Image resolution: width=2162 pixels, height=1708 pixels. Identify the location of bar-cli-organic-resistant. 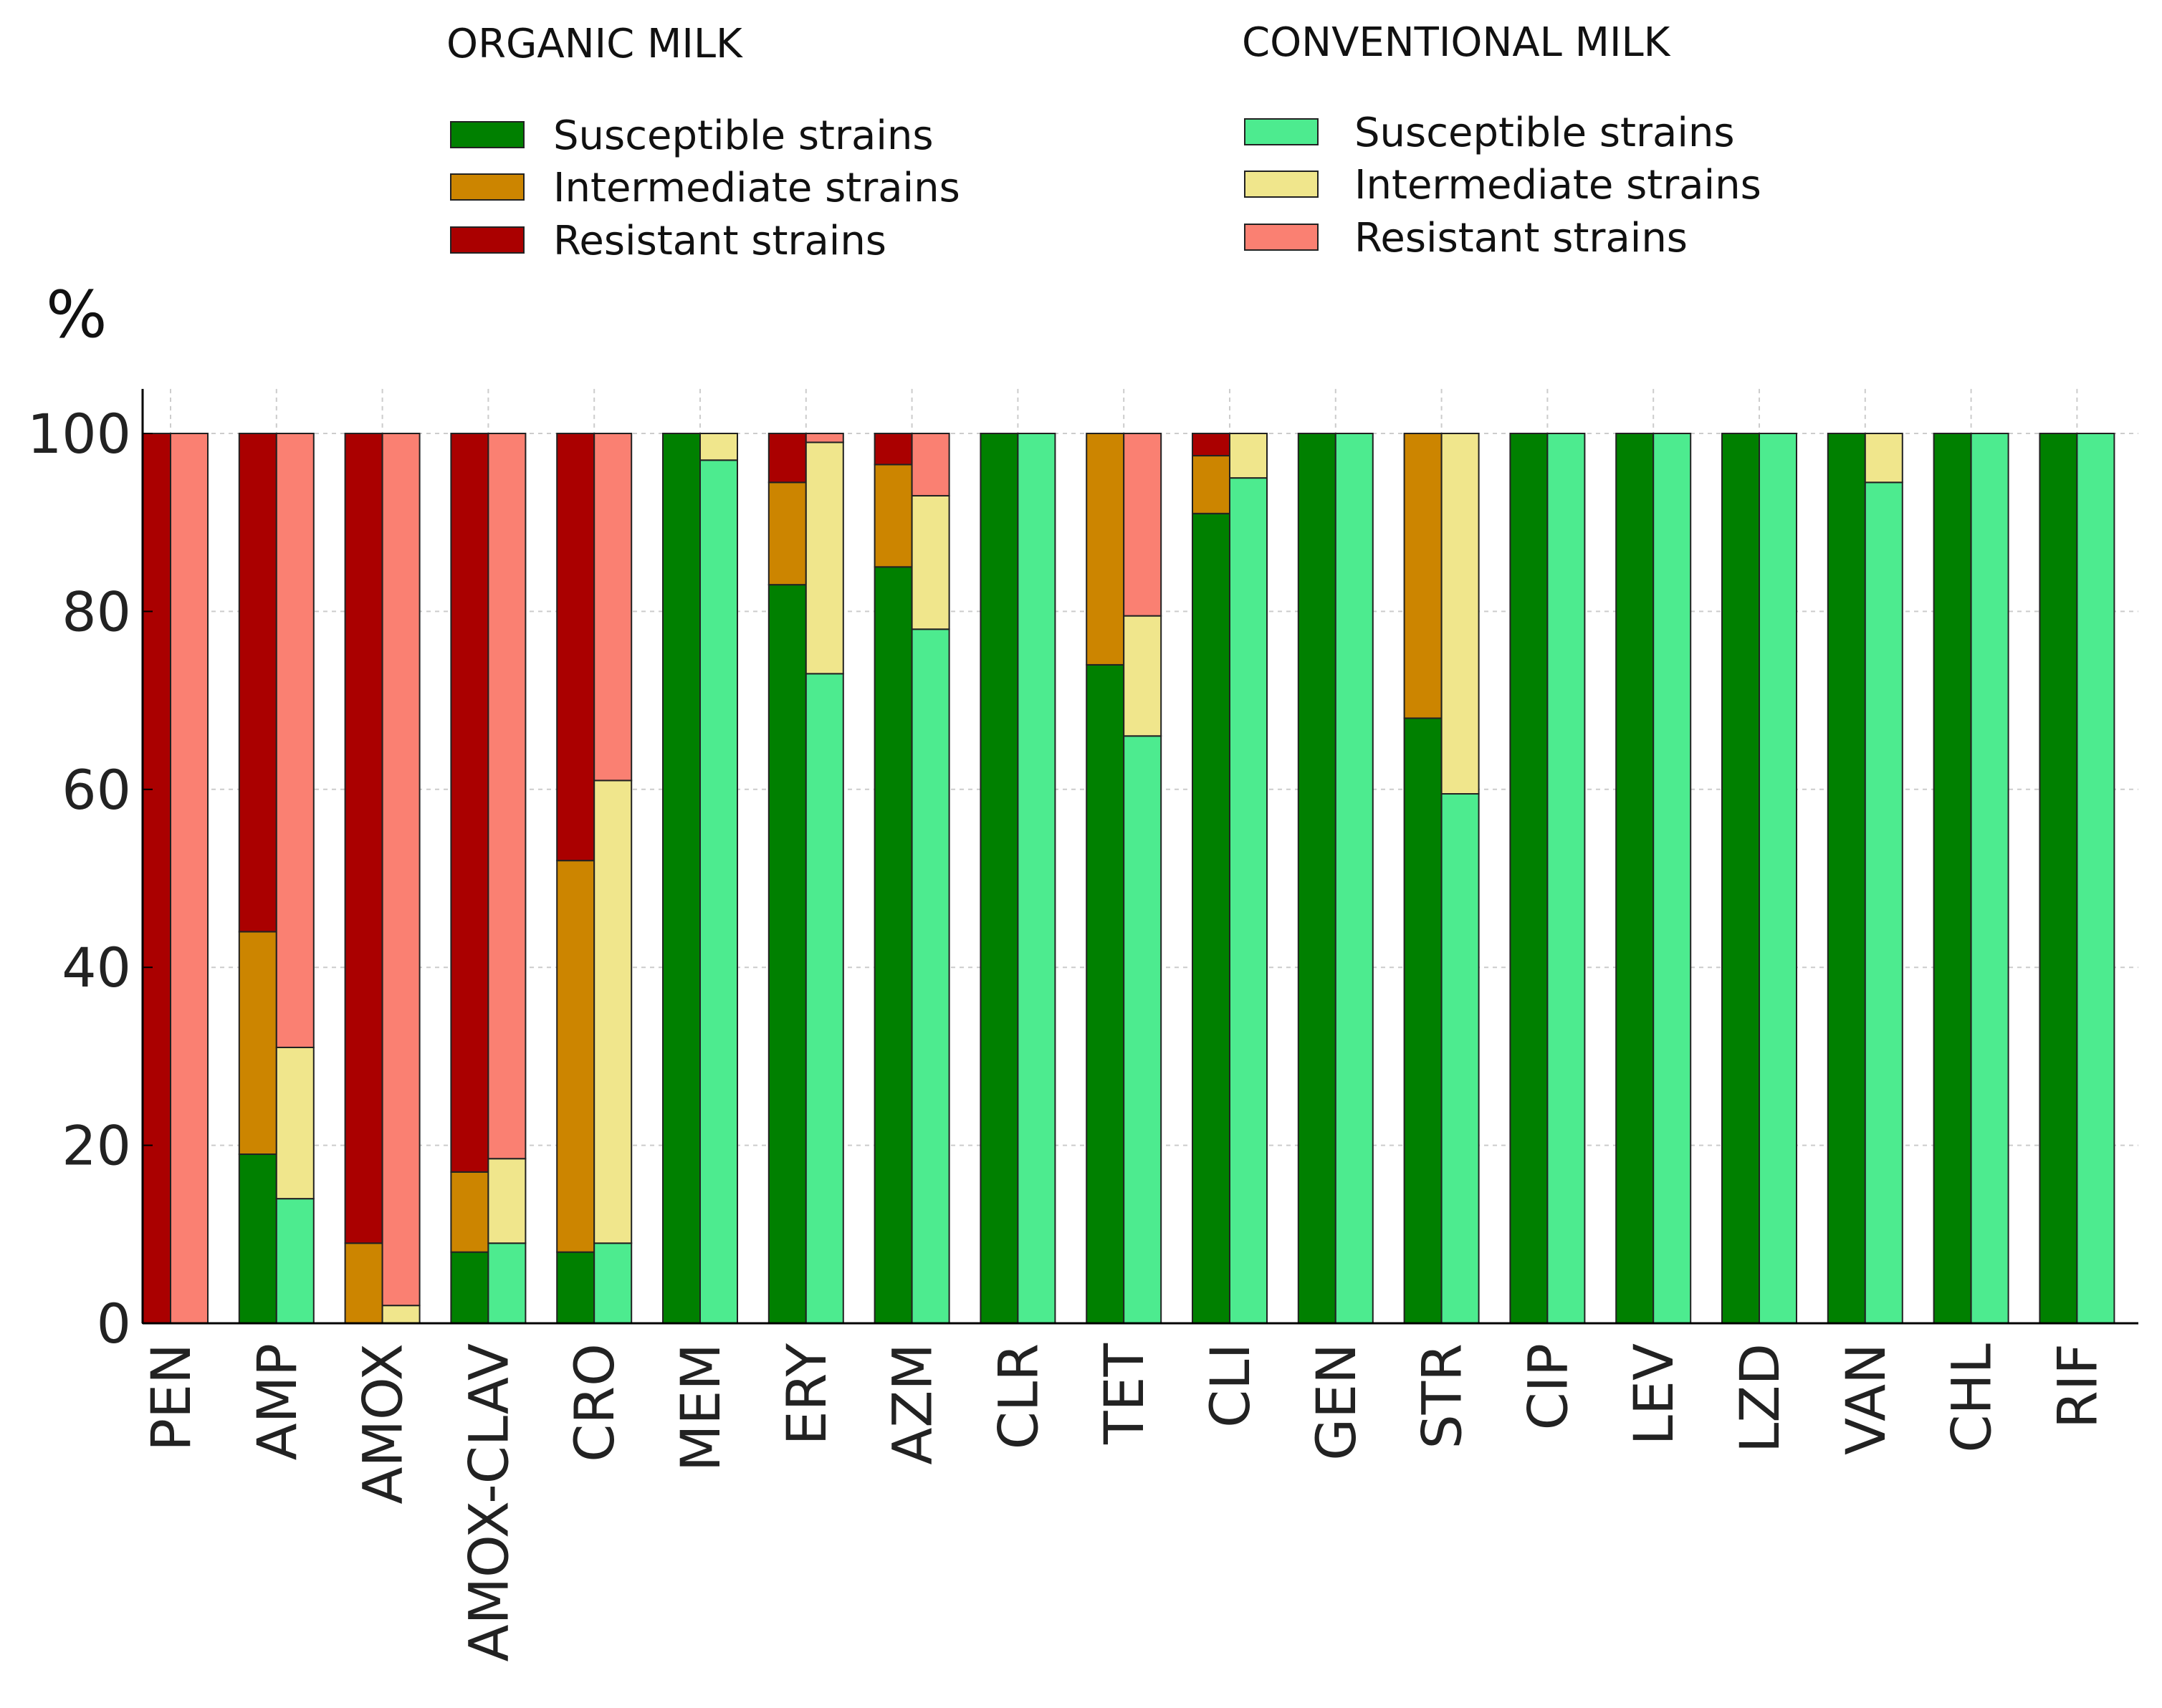
(1211, 445).